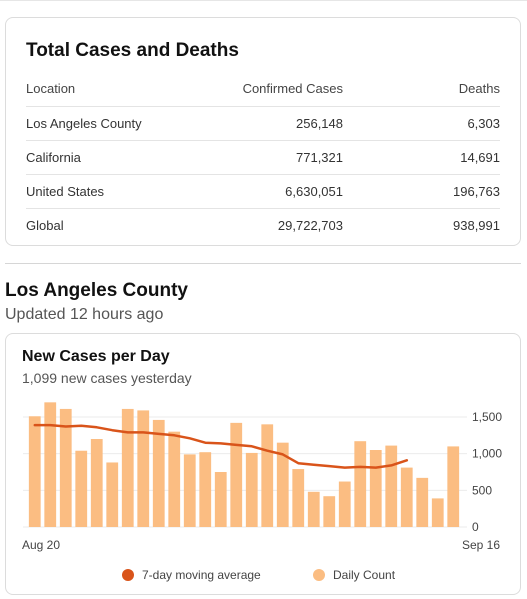 Image resolution: width=527 pixels, height=599 pixels. What do you see at coordinates (126, 190) in the screenshot?
I see `row-location: United States` at bounding box center [126, 190].